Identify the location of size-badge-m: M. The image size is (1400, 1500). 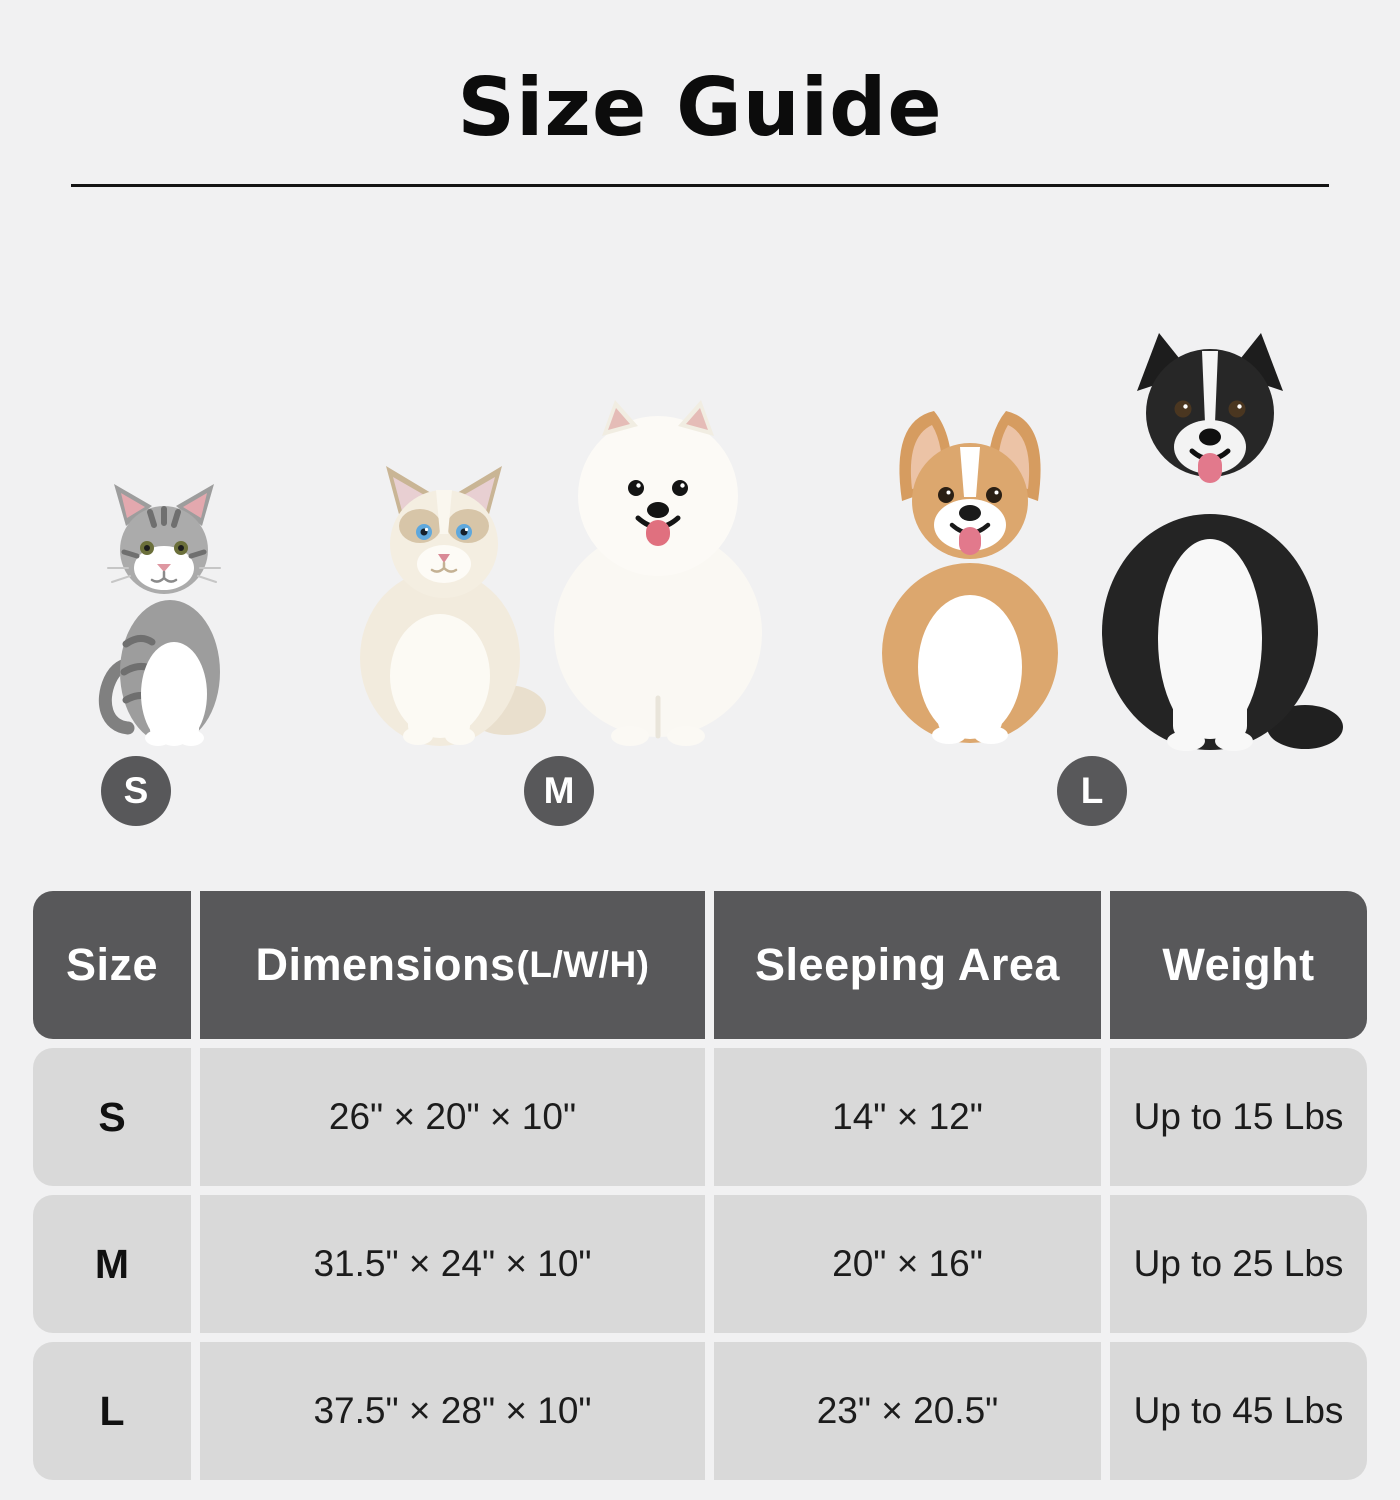
(559, 791).